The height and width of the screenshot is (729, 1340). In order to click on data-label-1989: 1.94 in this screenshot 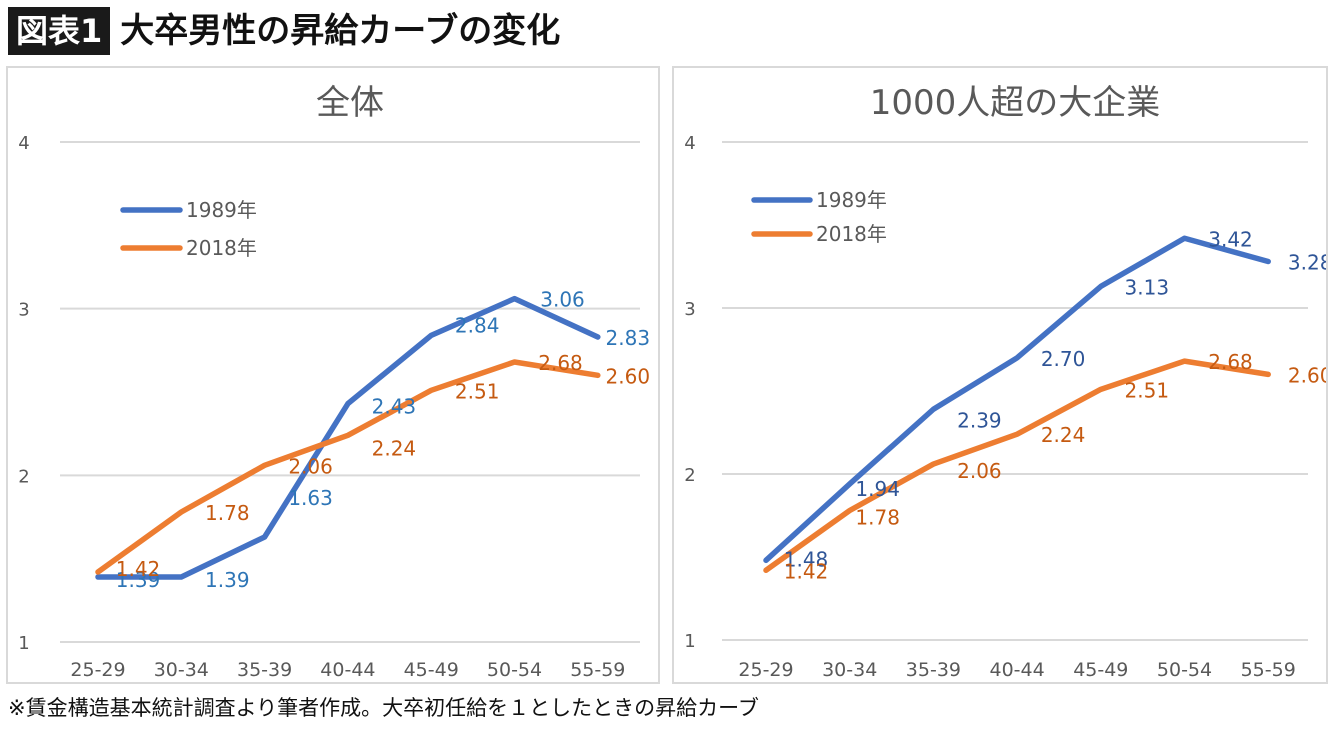, I will do `click(877, 489)`.